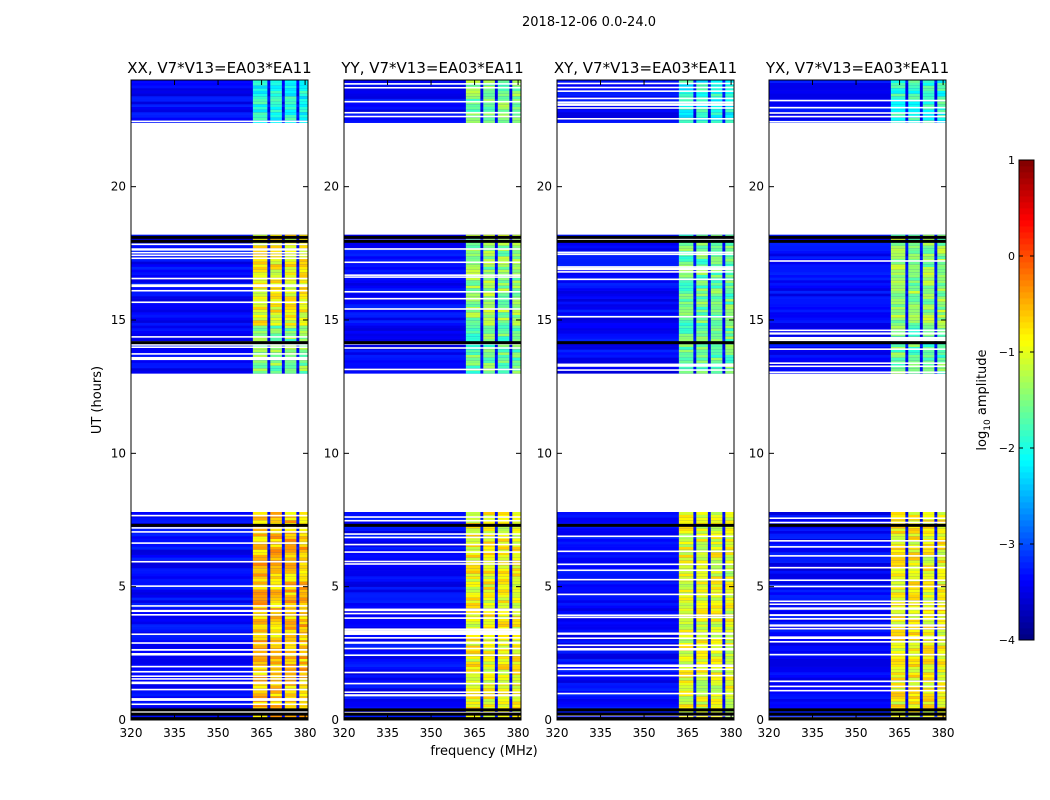  I want to click on x-axis-label: frequency (MHz), so click(483, 751).